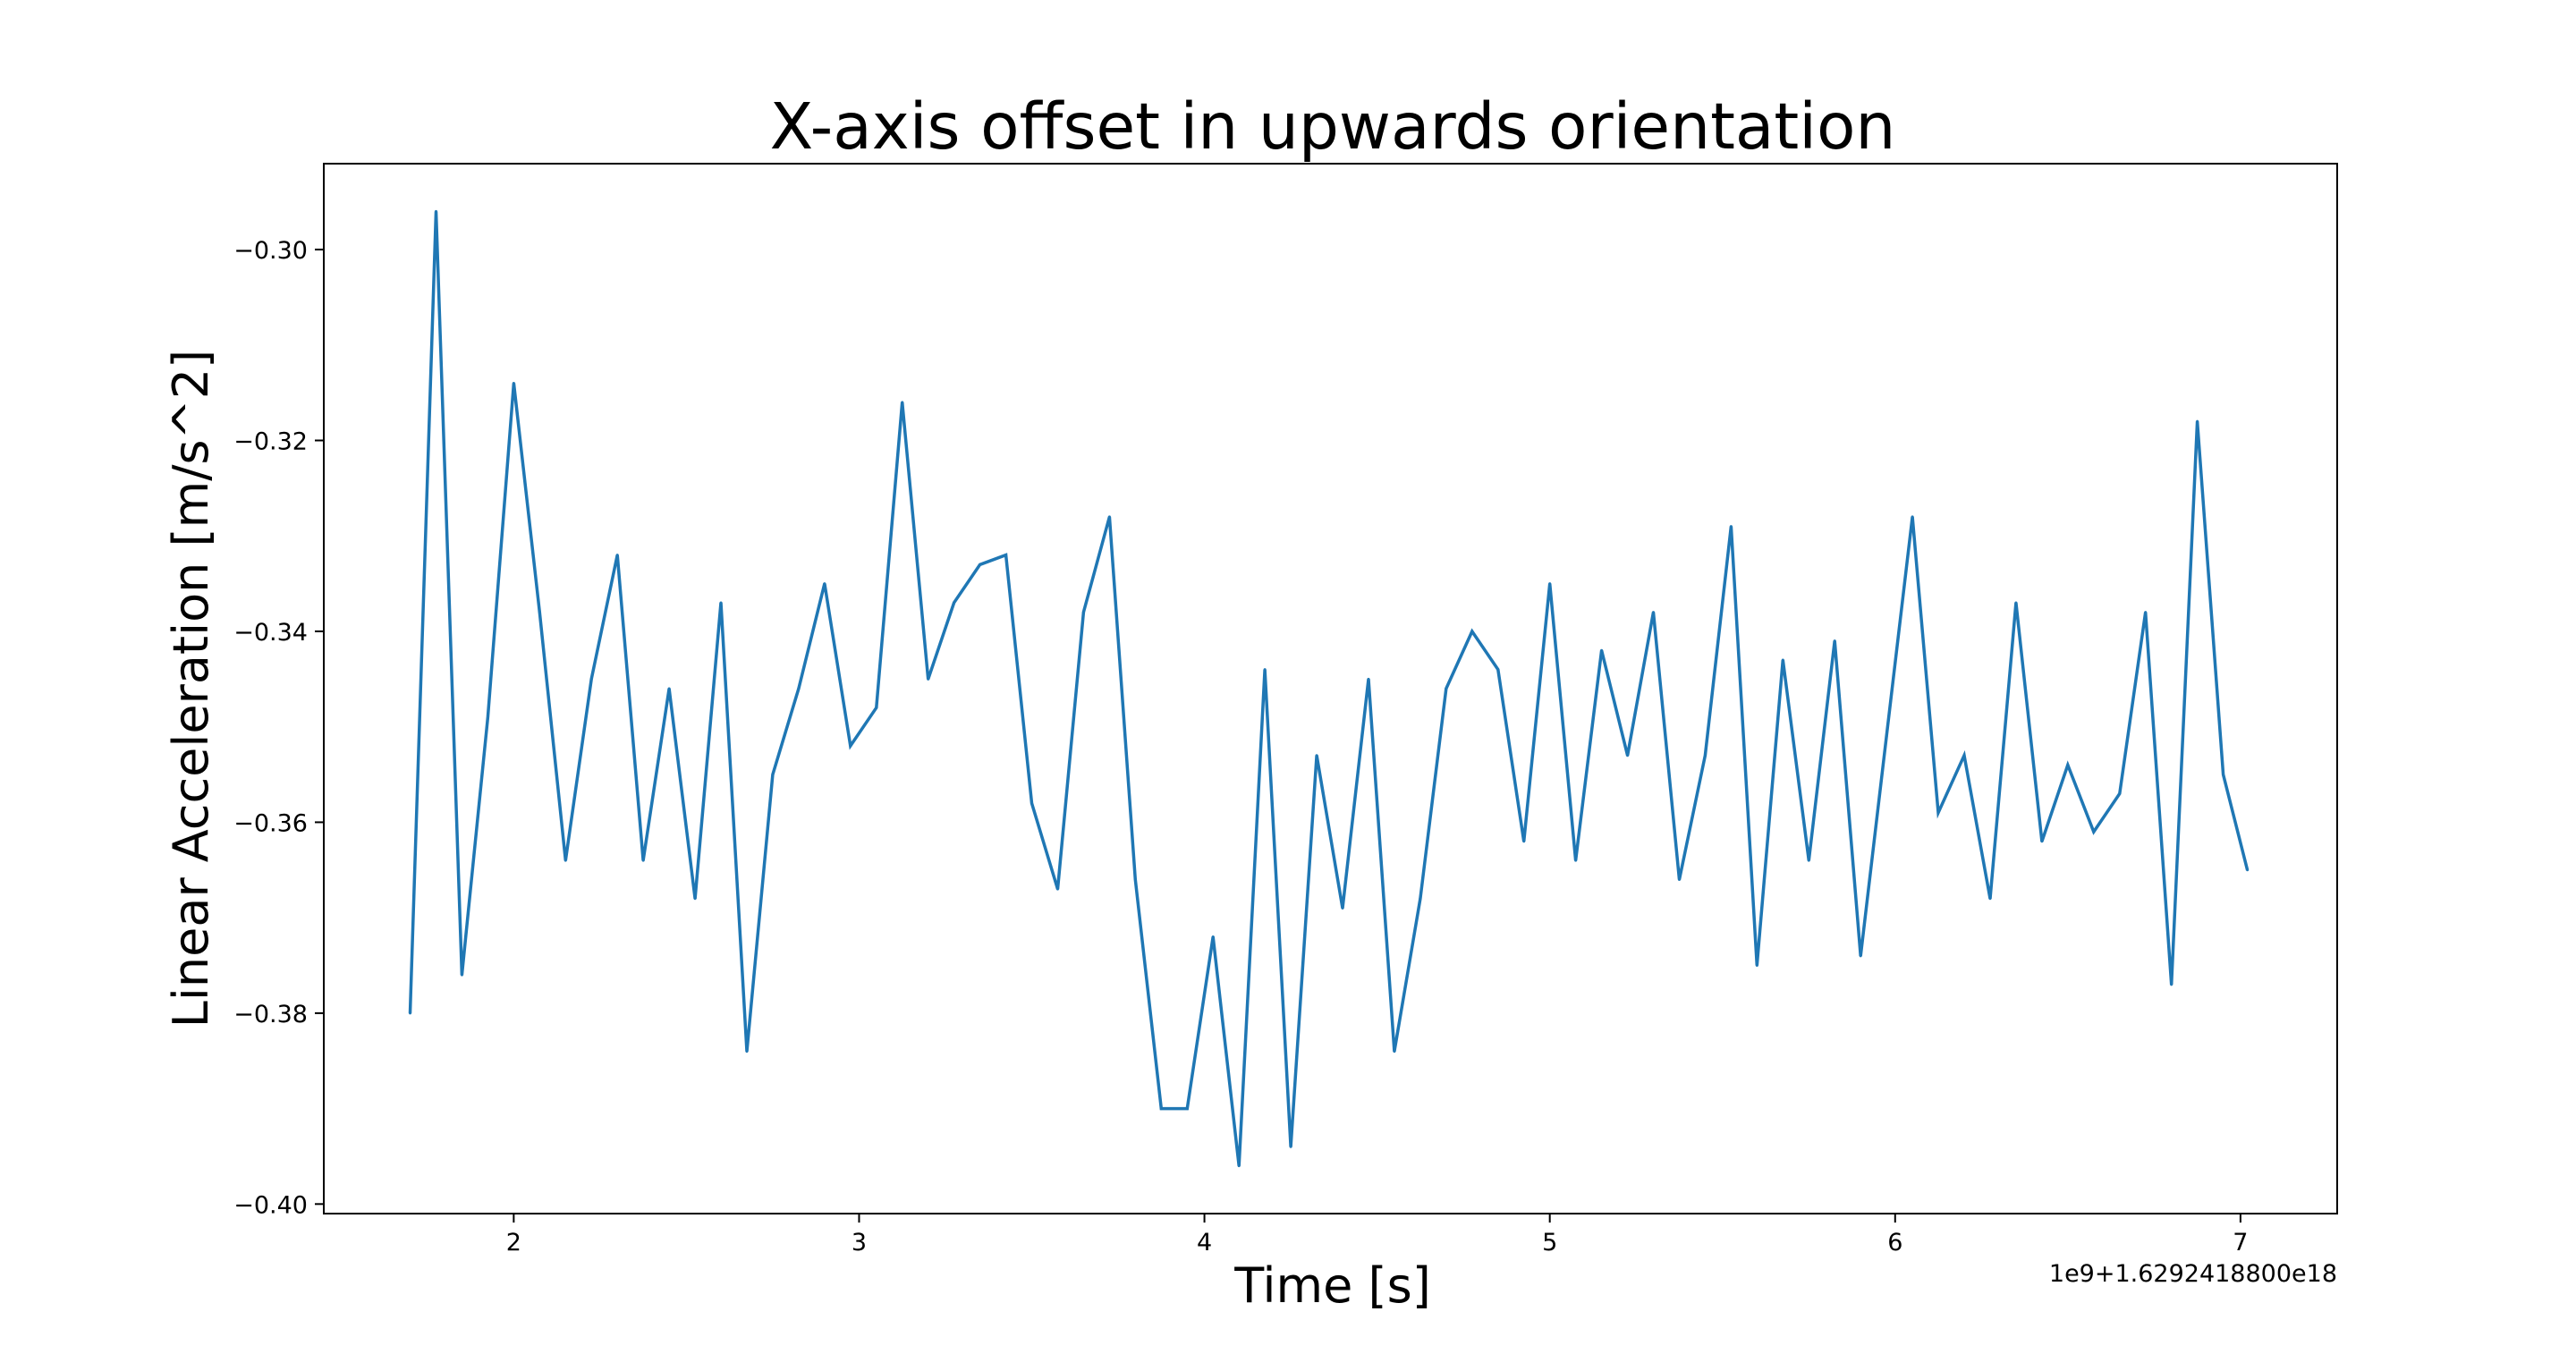 This screenshot has width=2576, height=1354. Describe the element at coordinates (513, 1243) in the screenshot. I see `x-tick-label: 2` at that location.